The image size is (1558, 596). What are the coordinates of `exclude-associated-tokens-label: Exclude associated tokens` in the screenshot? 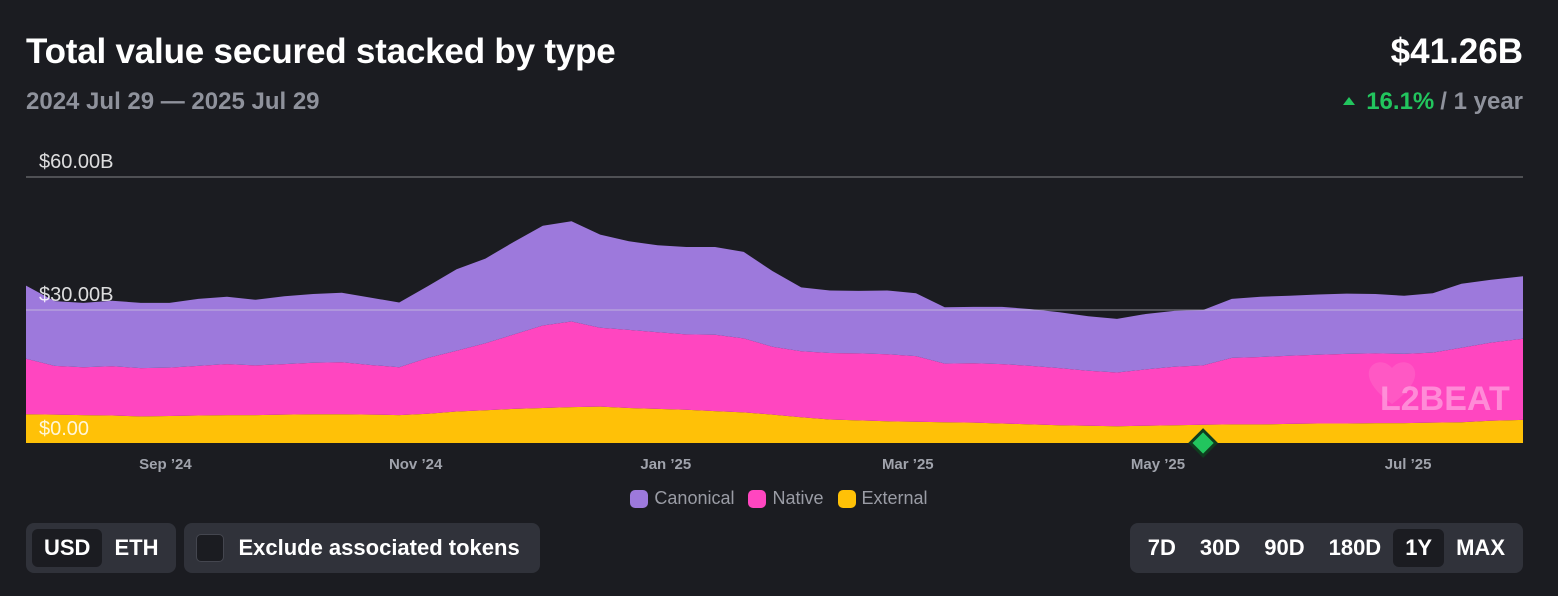 It's located at (379, 547).